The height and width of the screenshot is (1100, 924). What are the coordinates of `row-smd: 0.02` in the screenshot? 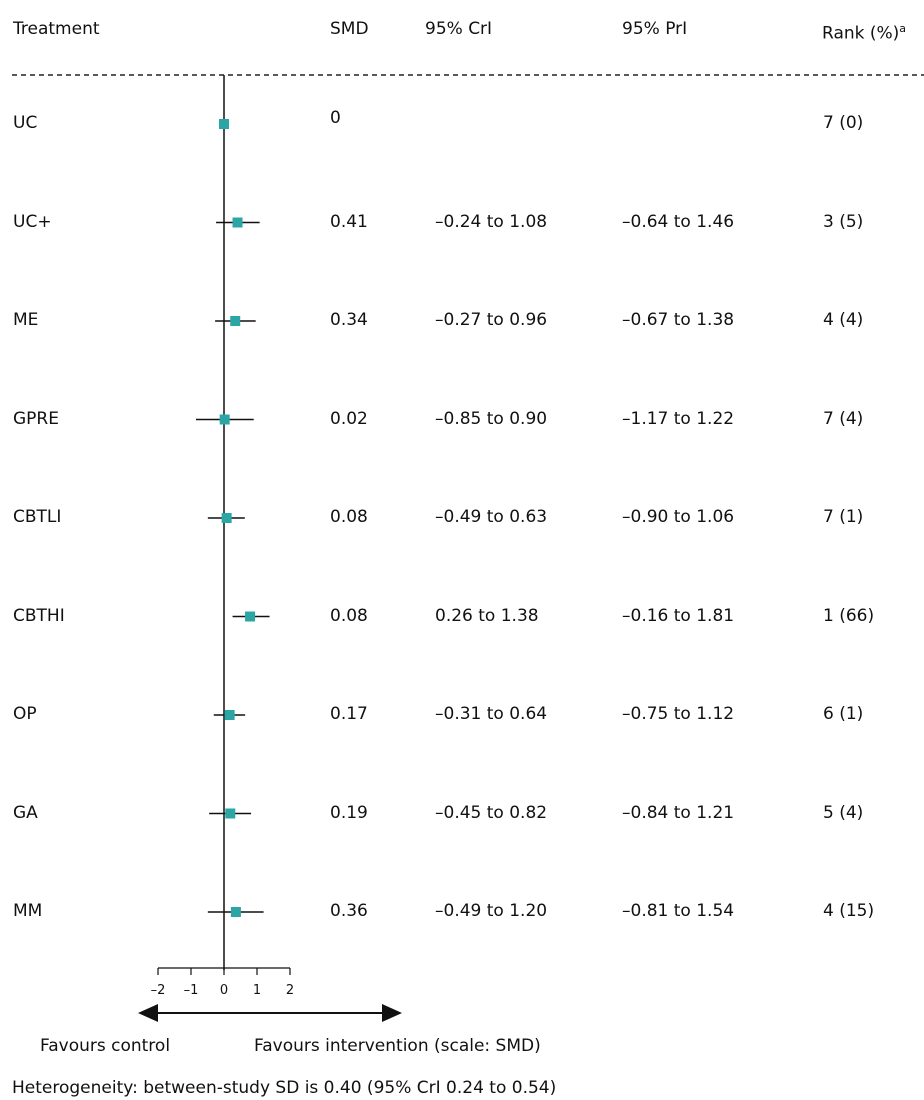 It's located at (349, 418).